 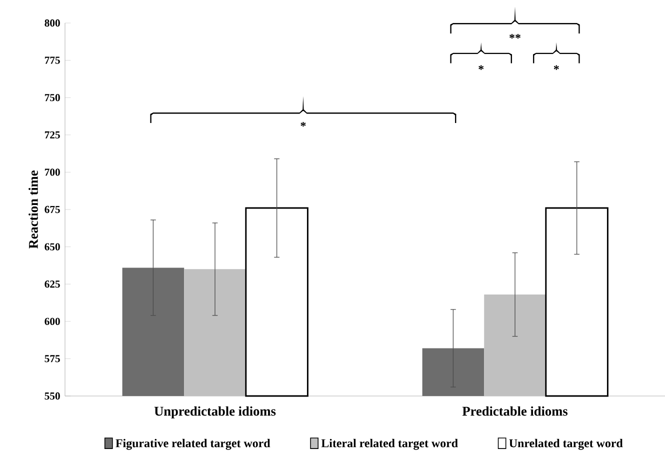 I want to click on y-tick-label: 575, so click(x=52, y=358).